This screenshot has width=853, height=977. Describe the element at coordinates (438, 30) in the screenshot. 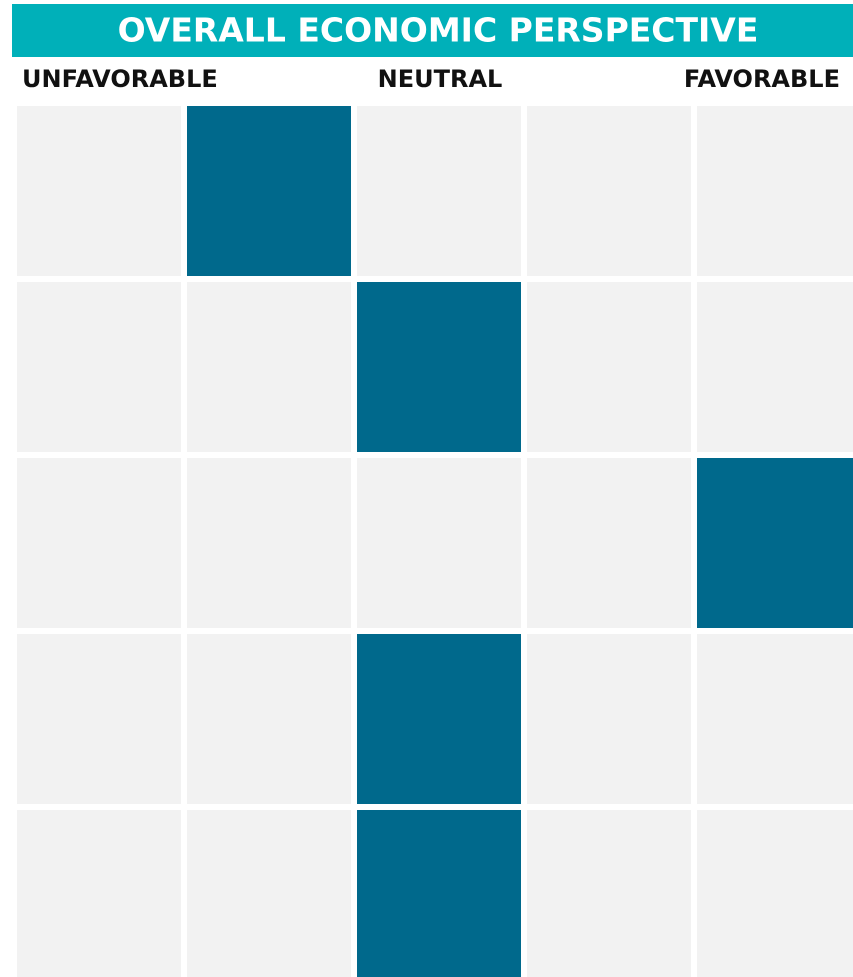

I see `title: OVERALL ECONOMIC PERSPECTIVE` at that location.